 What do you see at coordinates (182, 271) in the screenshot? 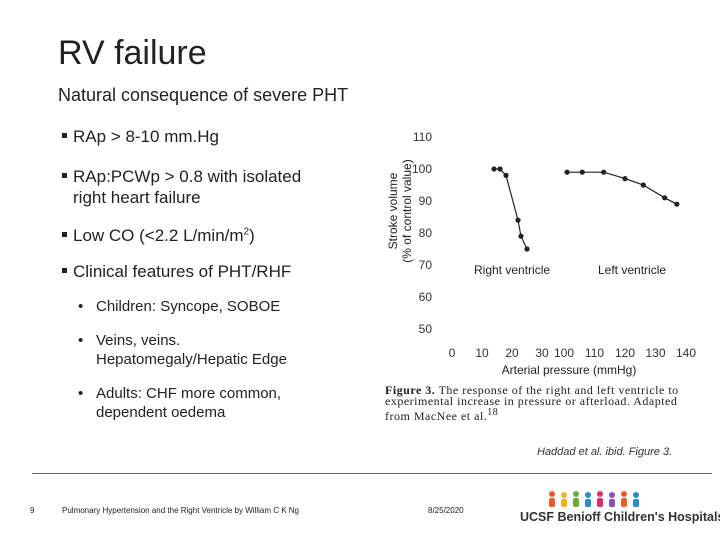
I see `bullet-clinical-text: Clinical features of PHT/RHF` at bounding box center [182, 271].